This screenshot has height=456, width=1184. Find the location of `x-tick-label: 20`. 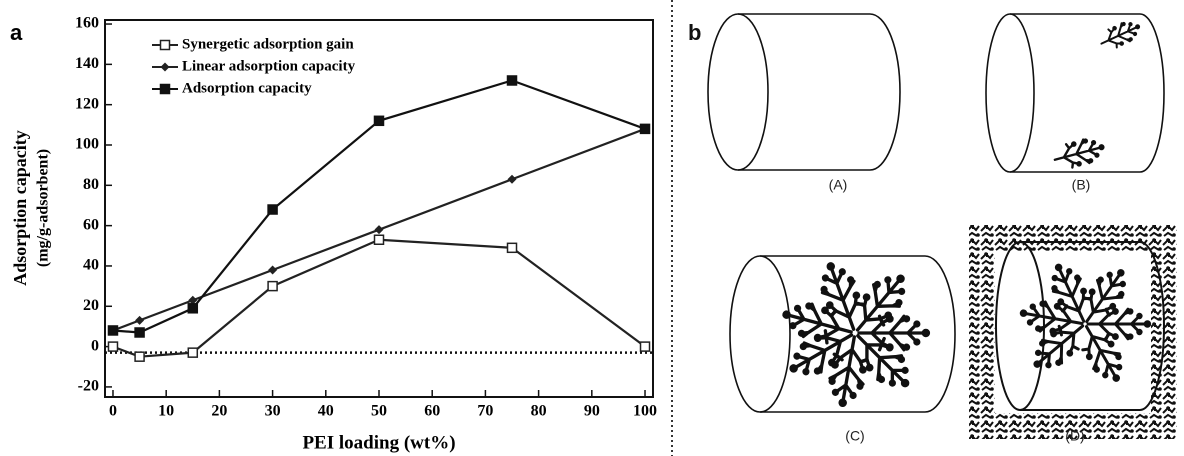

x-tick-label: 20 is located at coordinates (219, 411).